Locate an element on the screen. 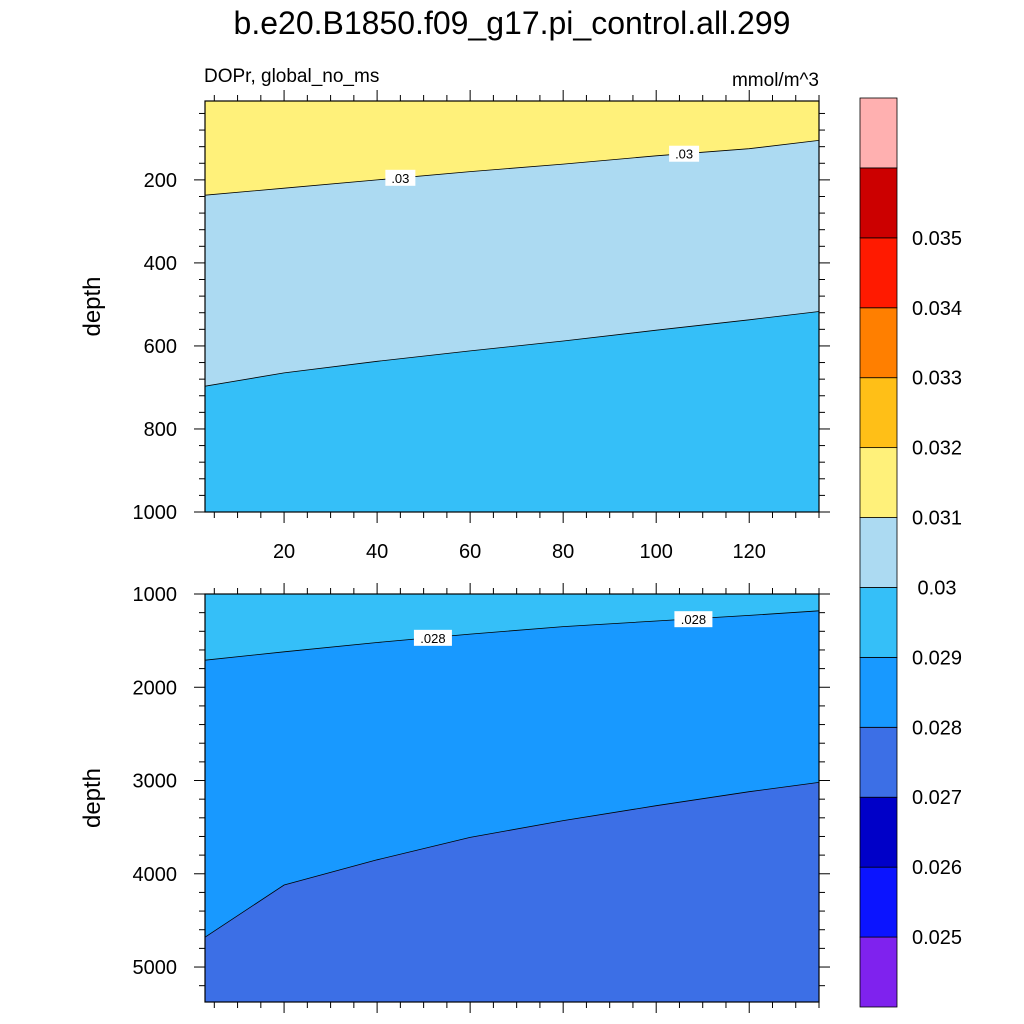 Image resolution: width=1024 pixels, height=1024 pixels. colorbar-label: 0.034 is located at coordinates (937, 309).